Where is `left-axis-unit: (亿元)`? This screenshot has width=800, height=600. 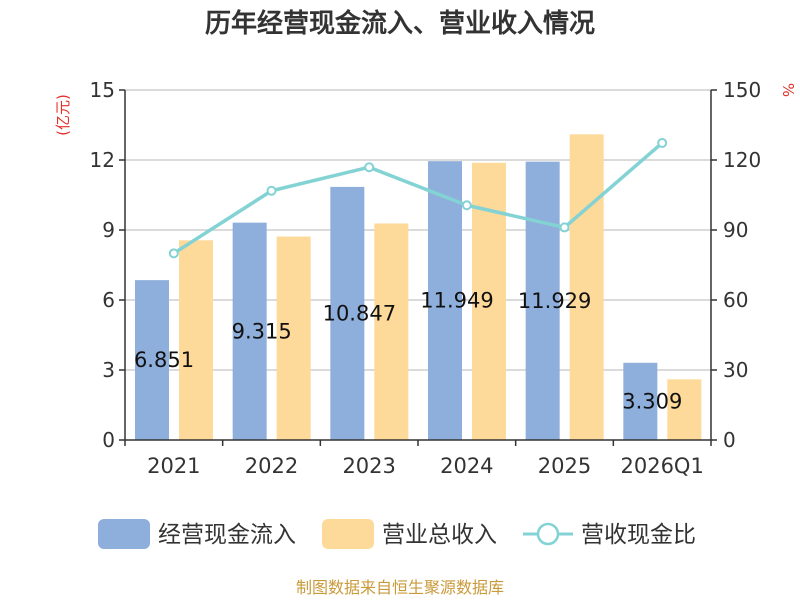 left-axis-unit: (亿元) is located at coordinates (63, 115).